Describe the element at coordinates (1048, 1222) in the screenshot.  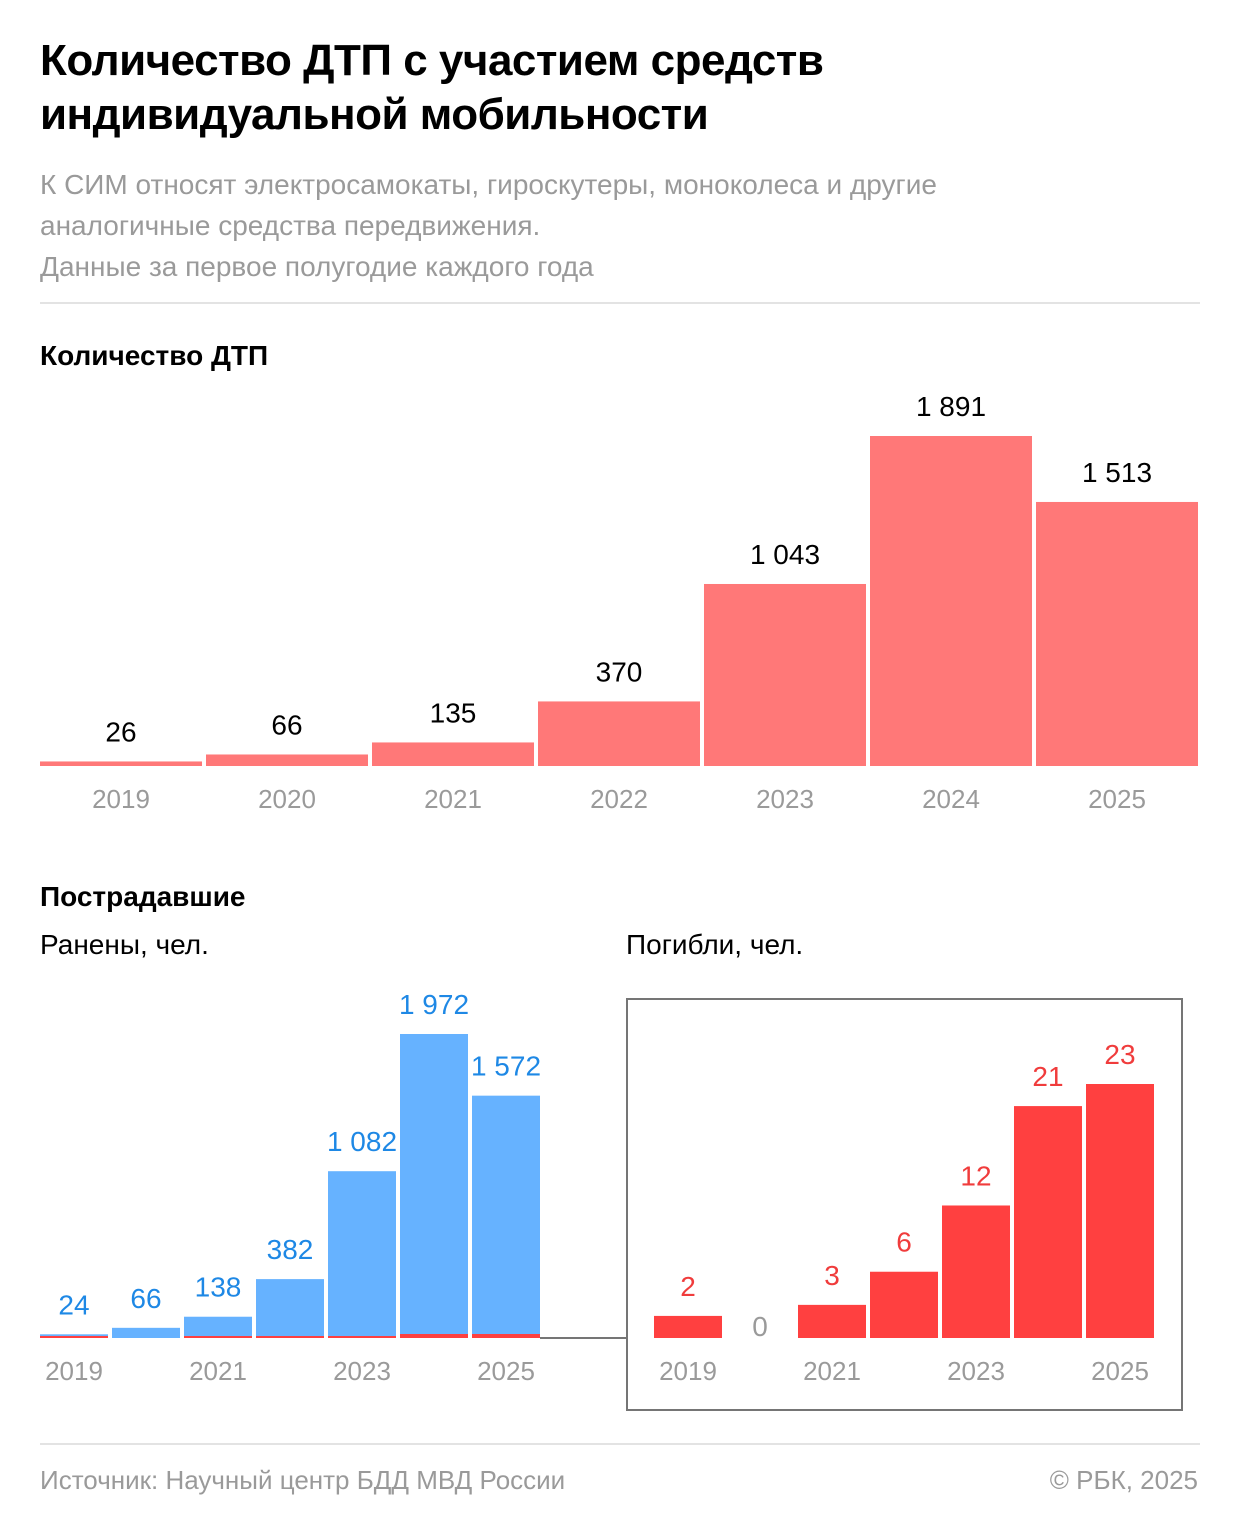
I see `bar-killed-2024` at that location.